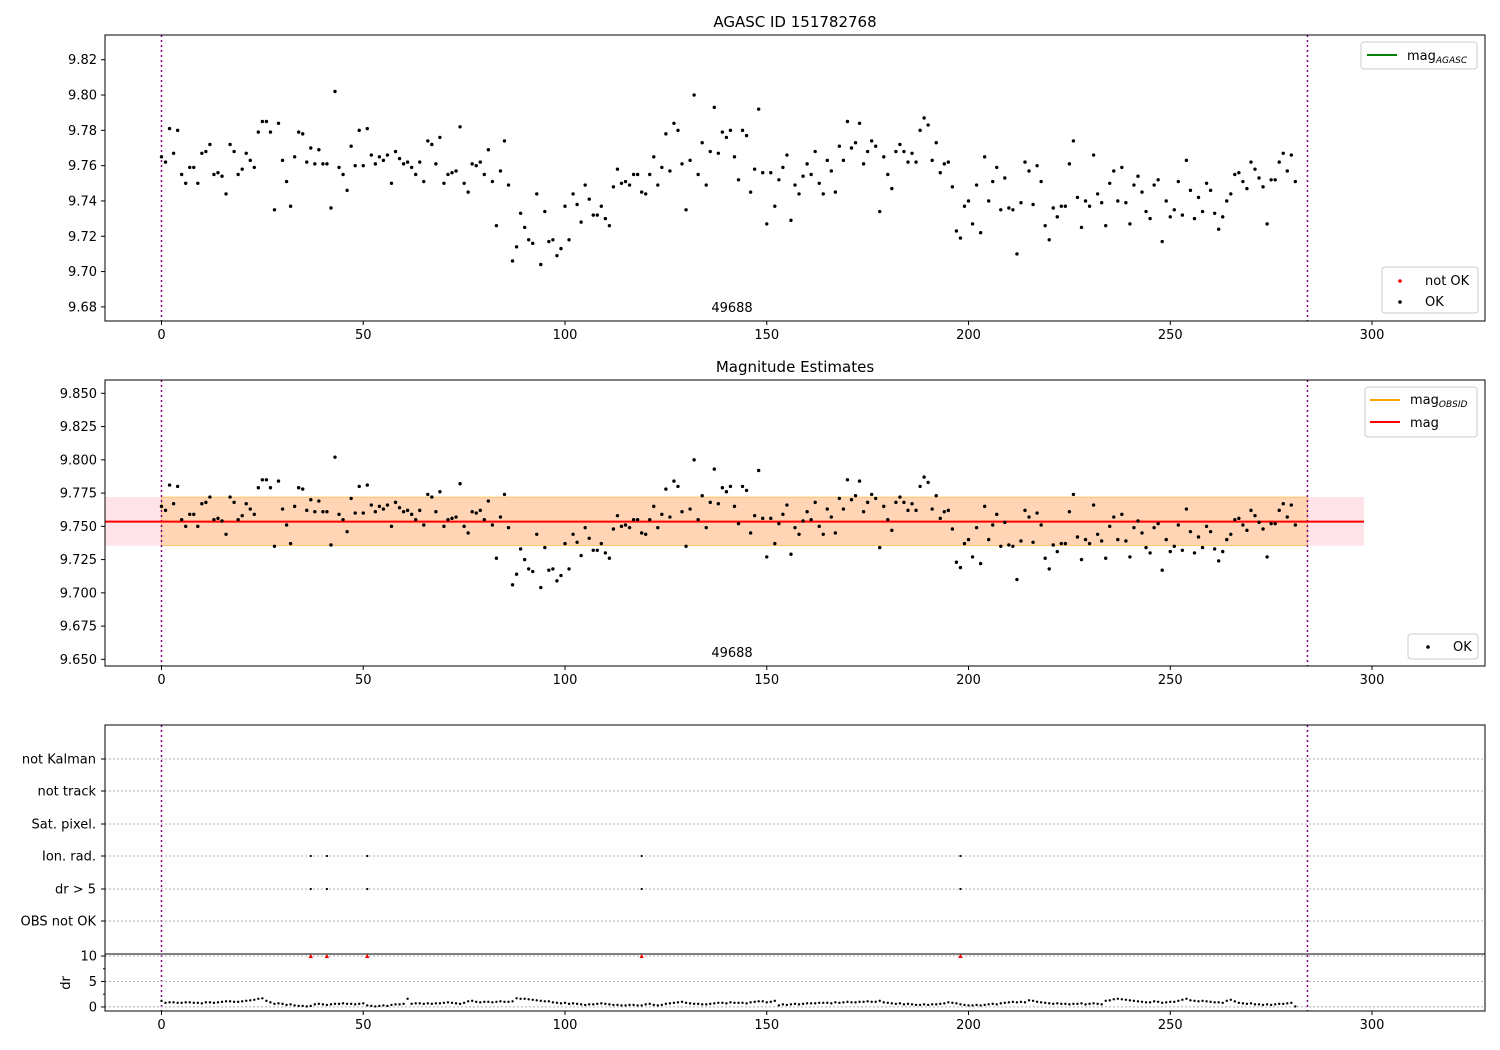 The image size is (1500, 1050). What do you see at coordinates (88, 957) in the screenshot?
I see `dr-tick-label-2: 10` at bounding box center [88, 957].